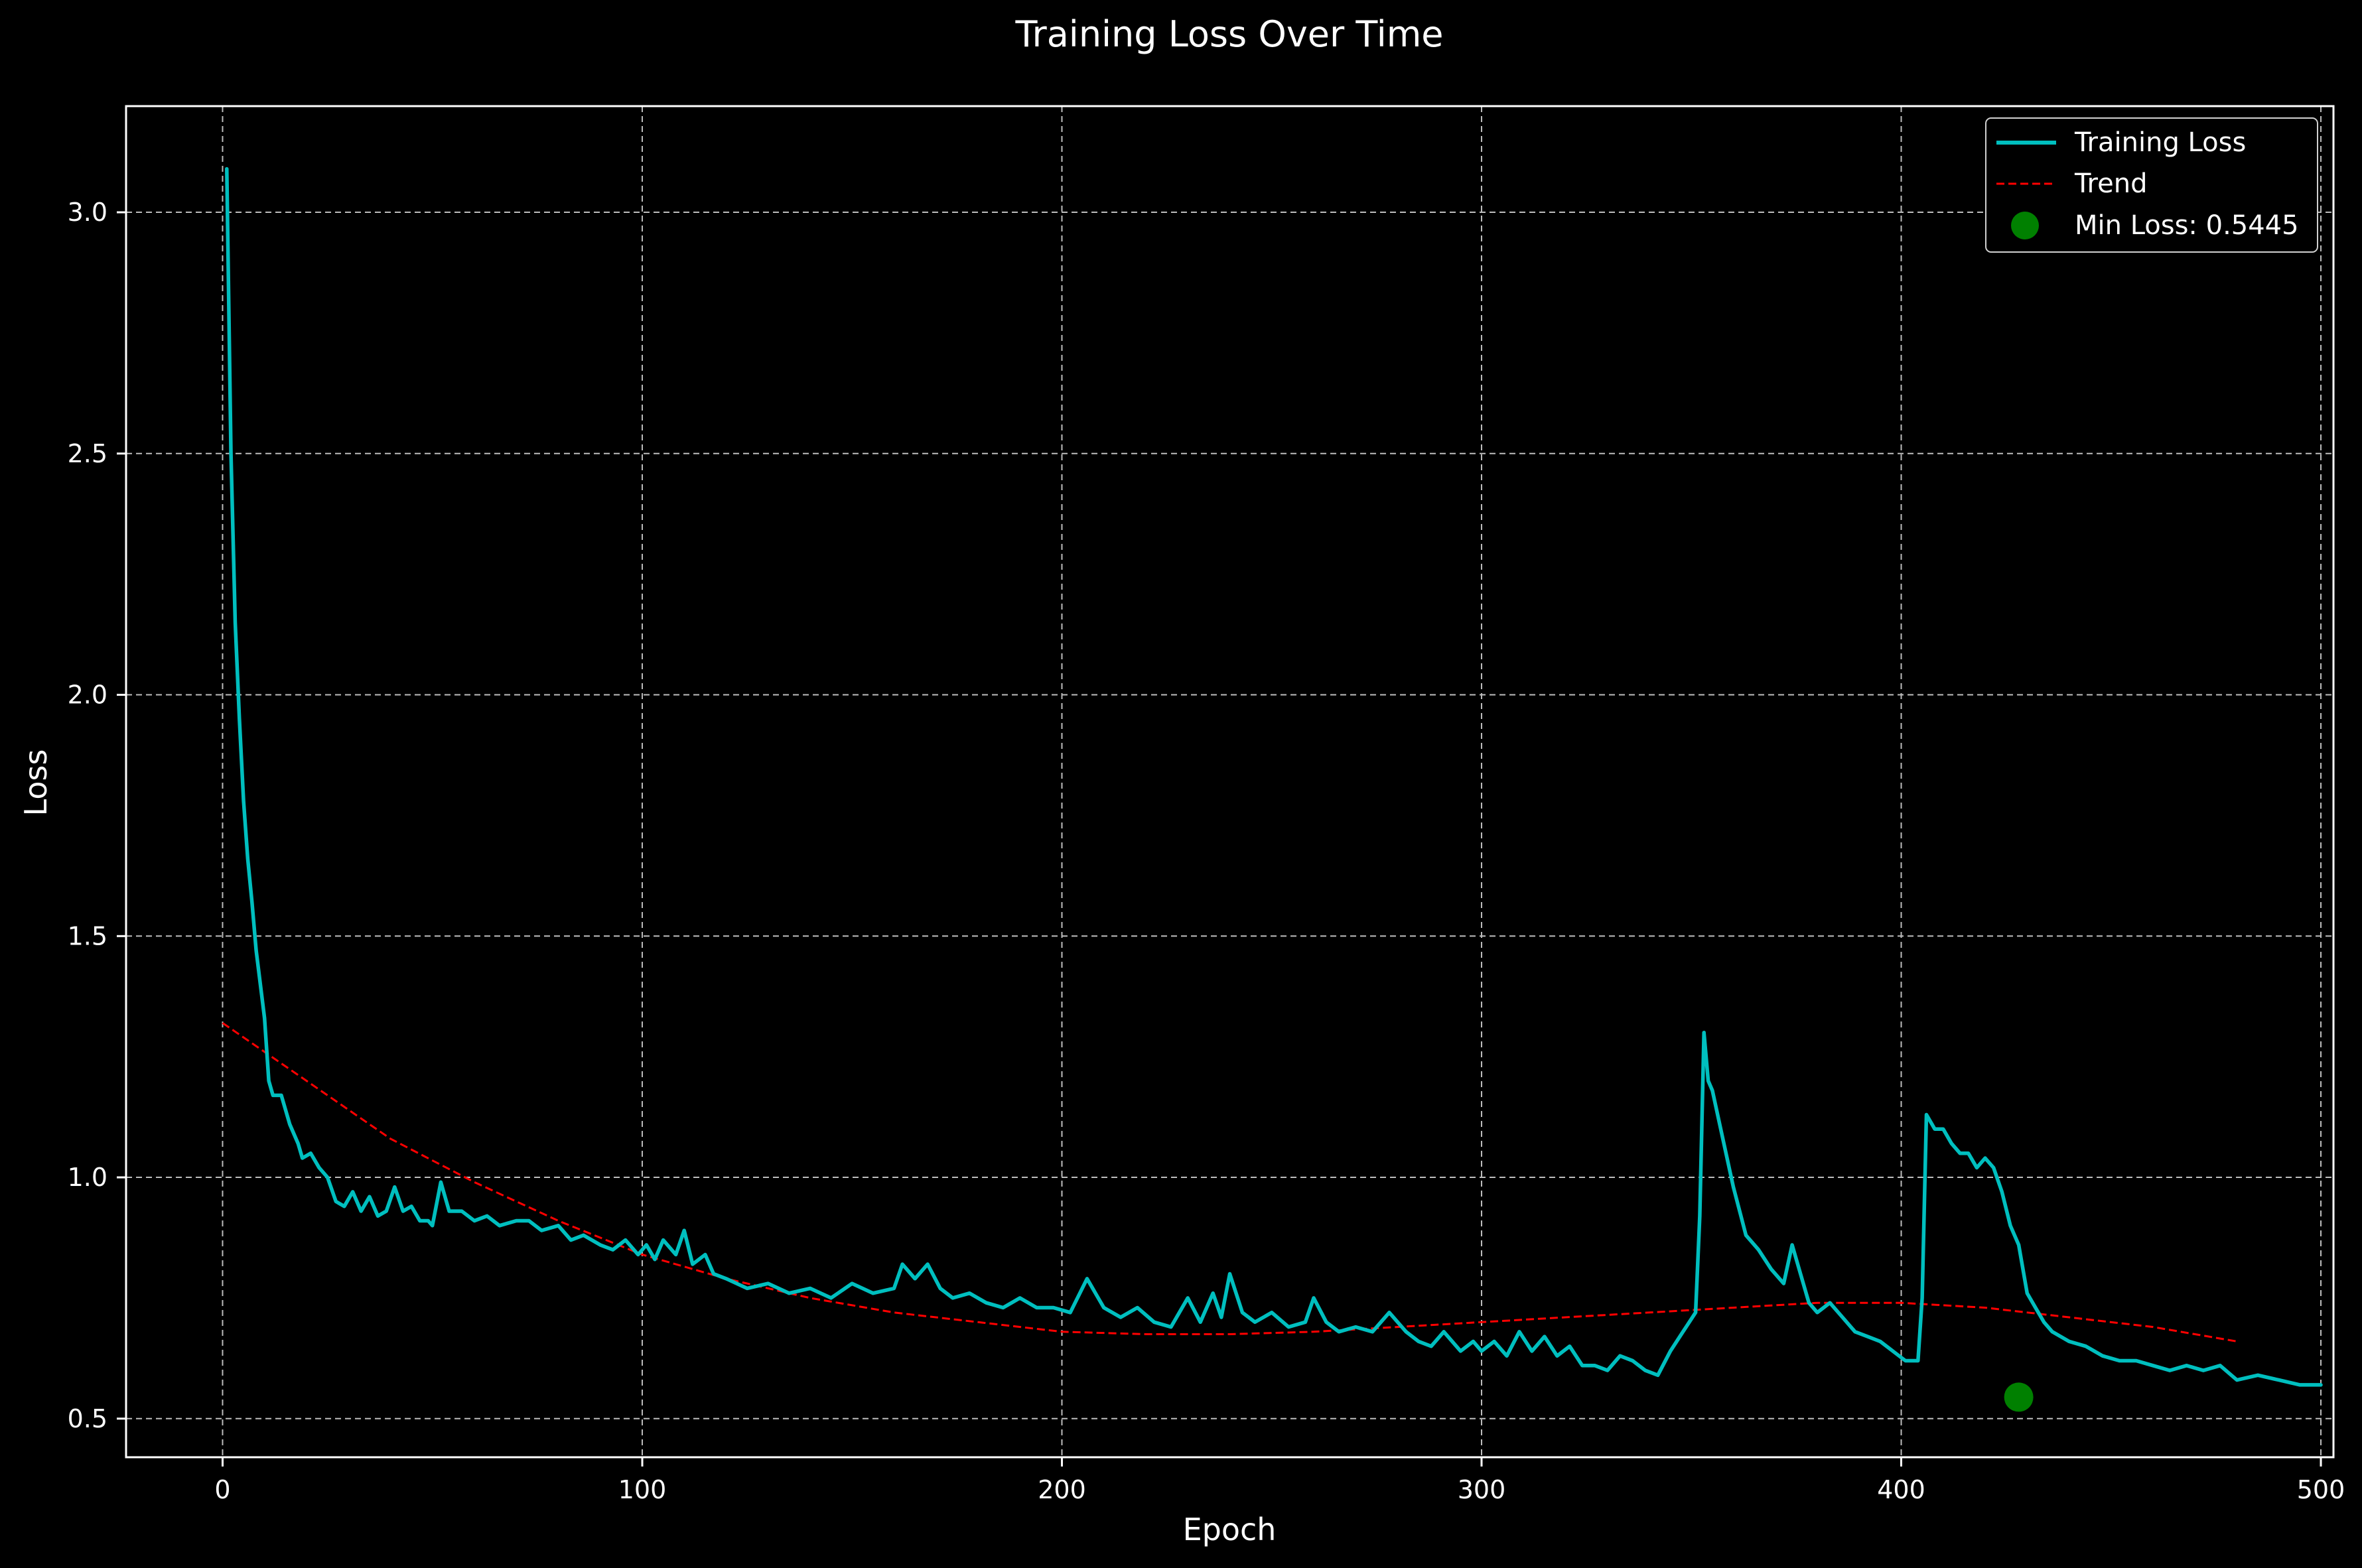  Describe the element at coordinates (1482, 1489) in the screenshot. I see `x-tick-label: 300` at that location.